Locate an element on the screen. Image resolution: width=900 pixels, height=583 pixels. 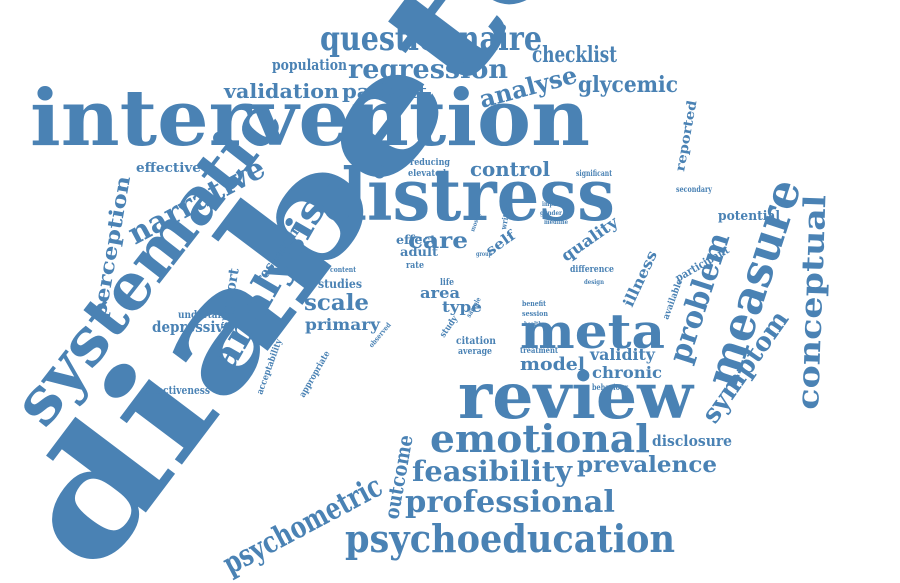
word-undertaken: undertaken is located at coordinates (207, 315).